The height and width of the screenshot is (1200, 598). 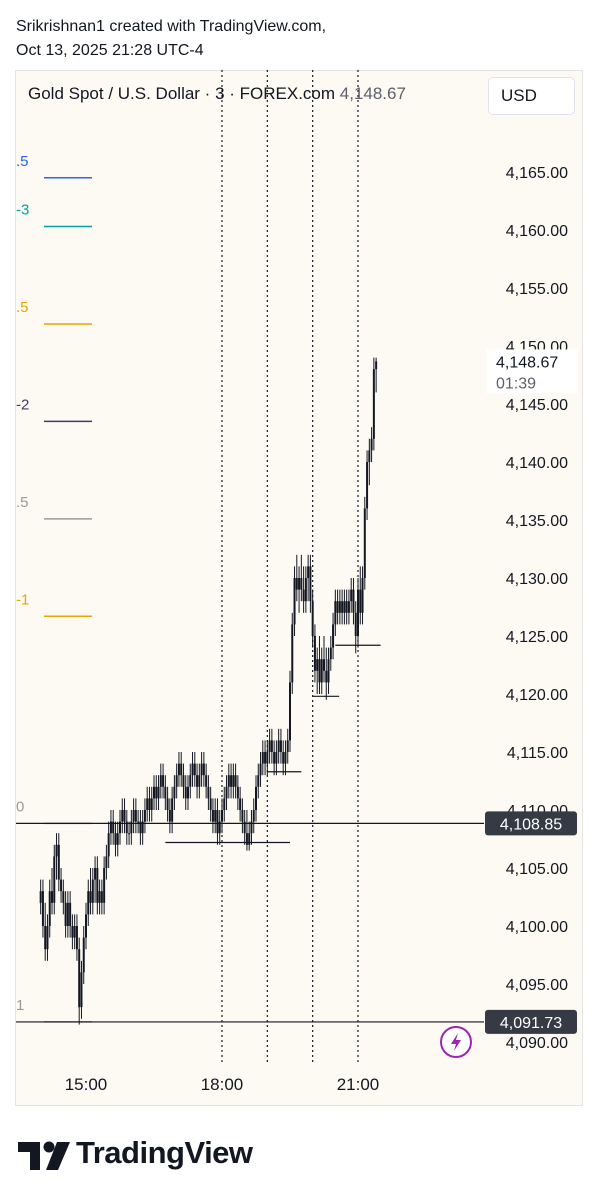 What do you see at coordinates (537, 1043) in the screenshot?
I see `y-tick-label-16: 4,090.00` at bounding box center [537, 1043].